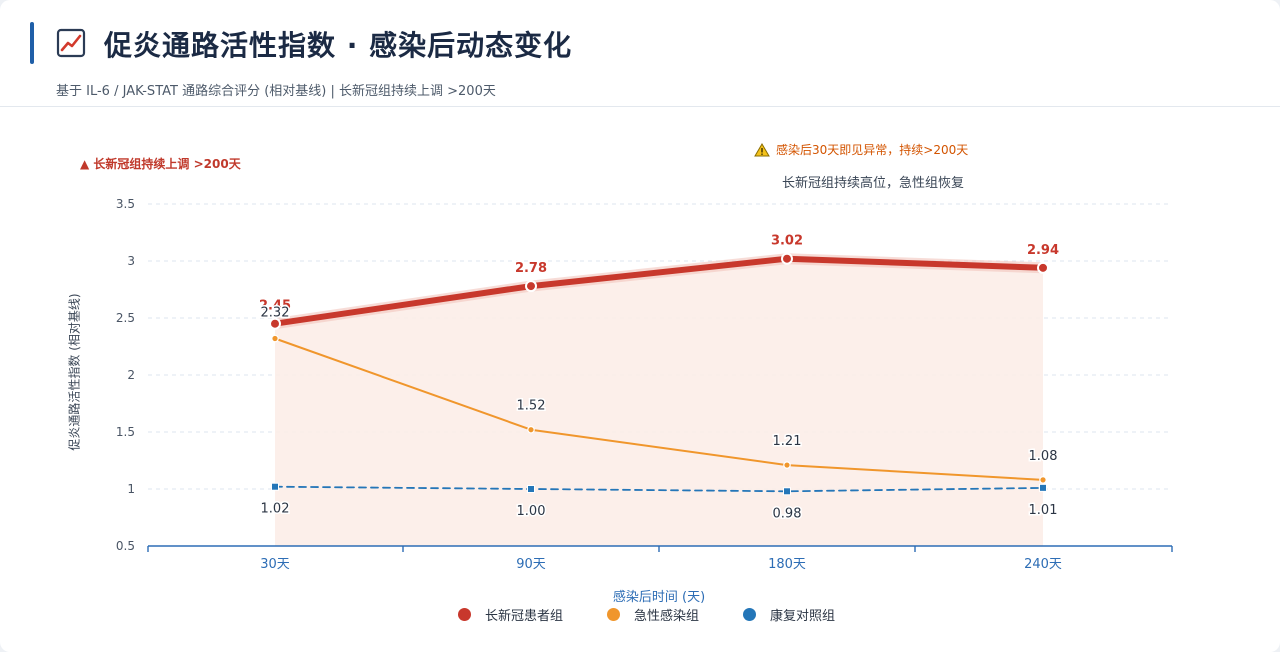 The image size is (1280, 652). I want to click on data-label-acute: 1.08, so click(1043, 456).